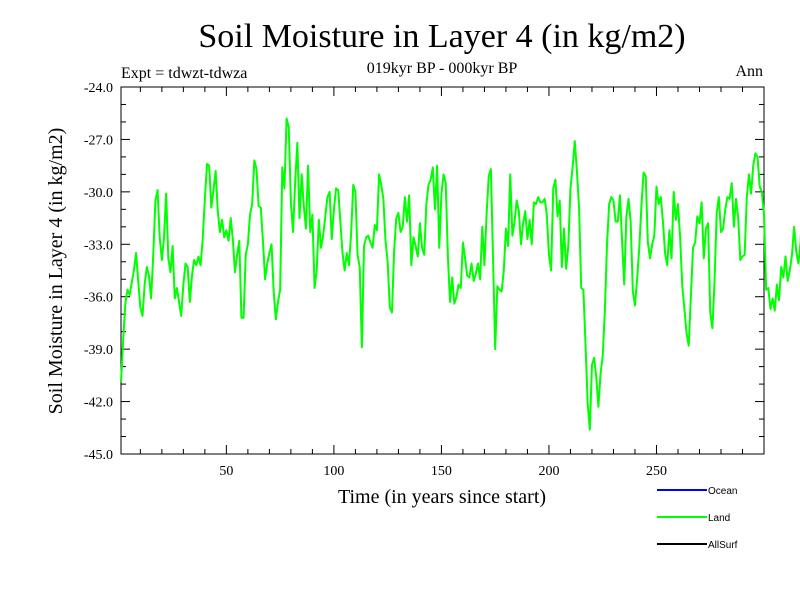 This screenshot has width=800, height=600. What do you see at coordinates (98, 272) in the screenshot?
I see `y-tick-labels: -24.0 -27.0 -30.0 -33.0 -36.0 -39.0 -42.0 -45.0` at bounding box center [98, 272].